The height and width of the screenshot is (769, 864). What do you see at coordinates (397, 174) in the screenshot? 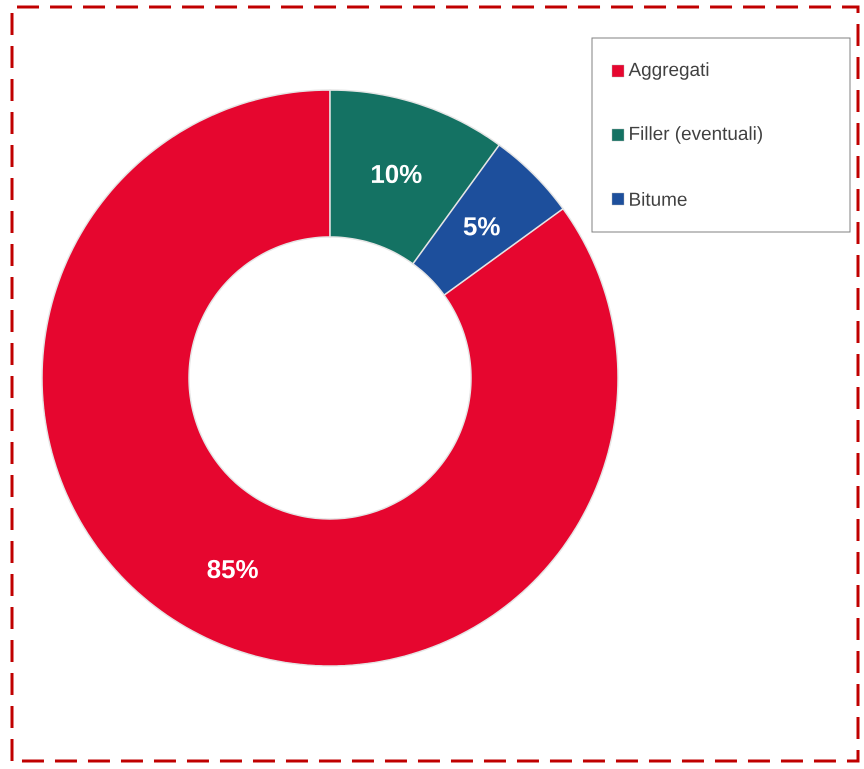
I see `data-label: 10%` at bounding box center [397, 174].